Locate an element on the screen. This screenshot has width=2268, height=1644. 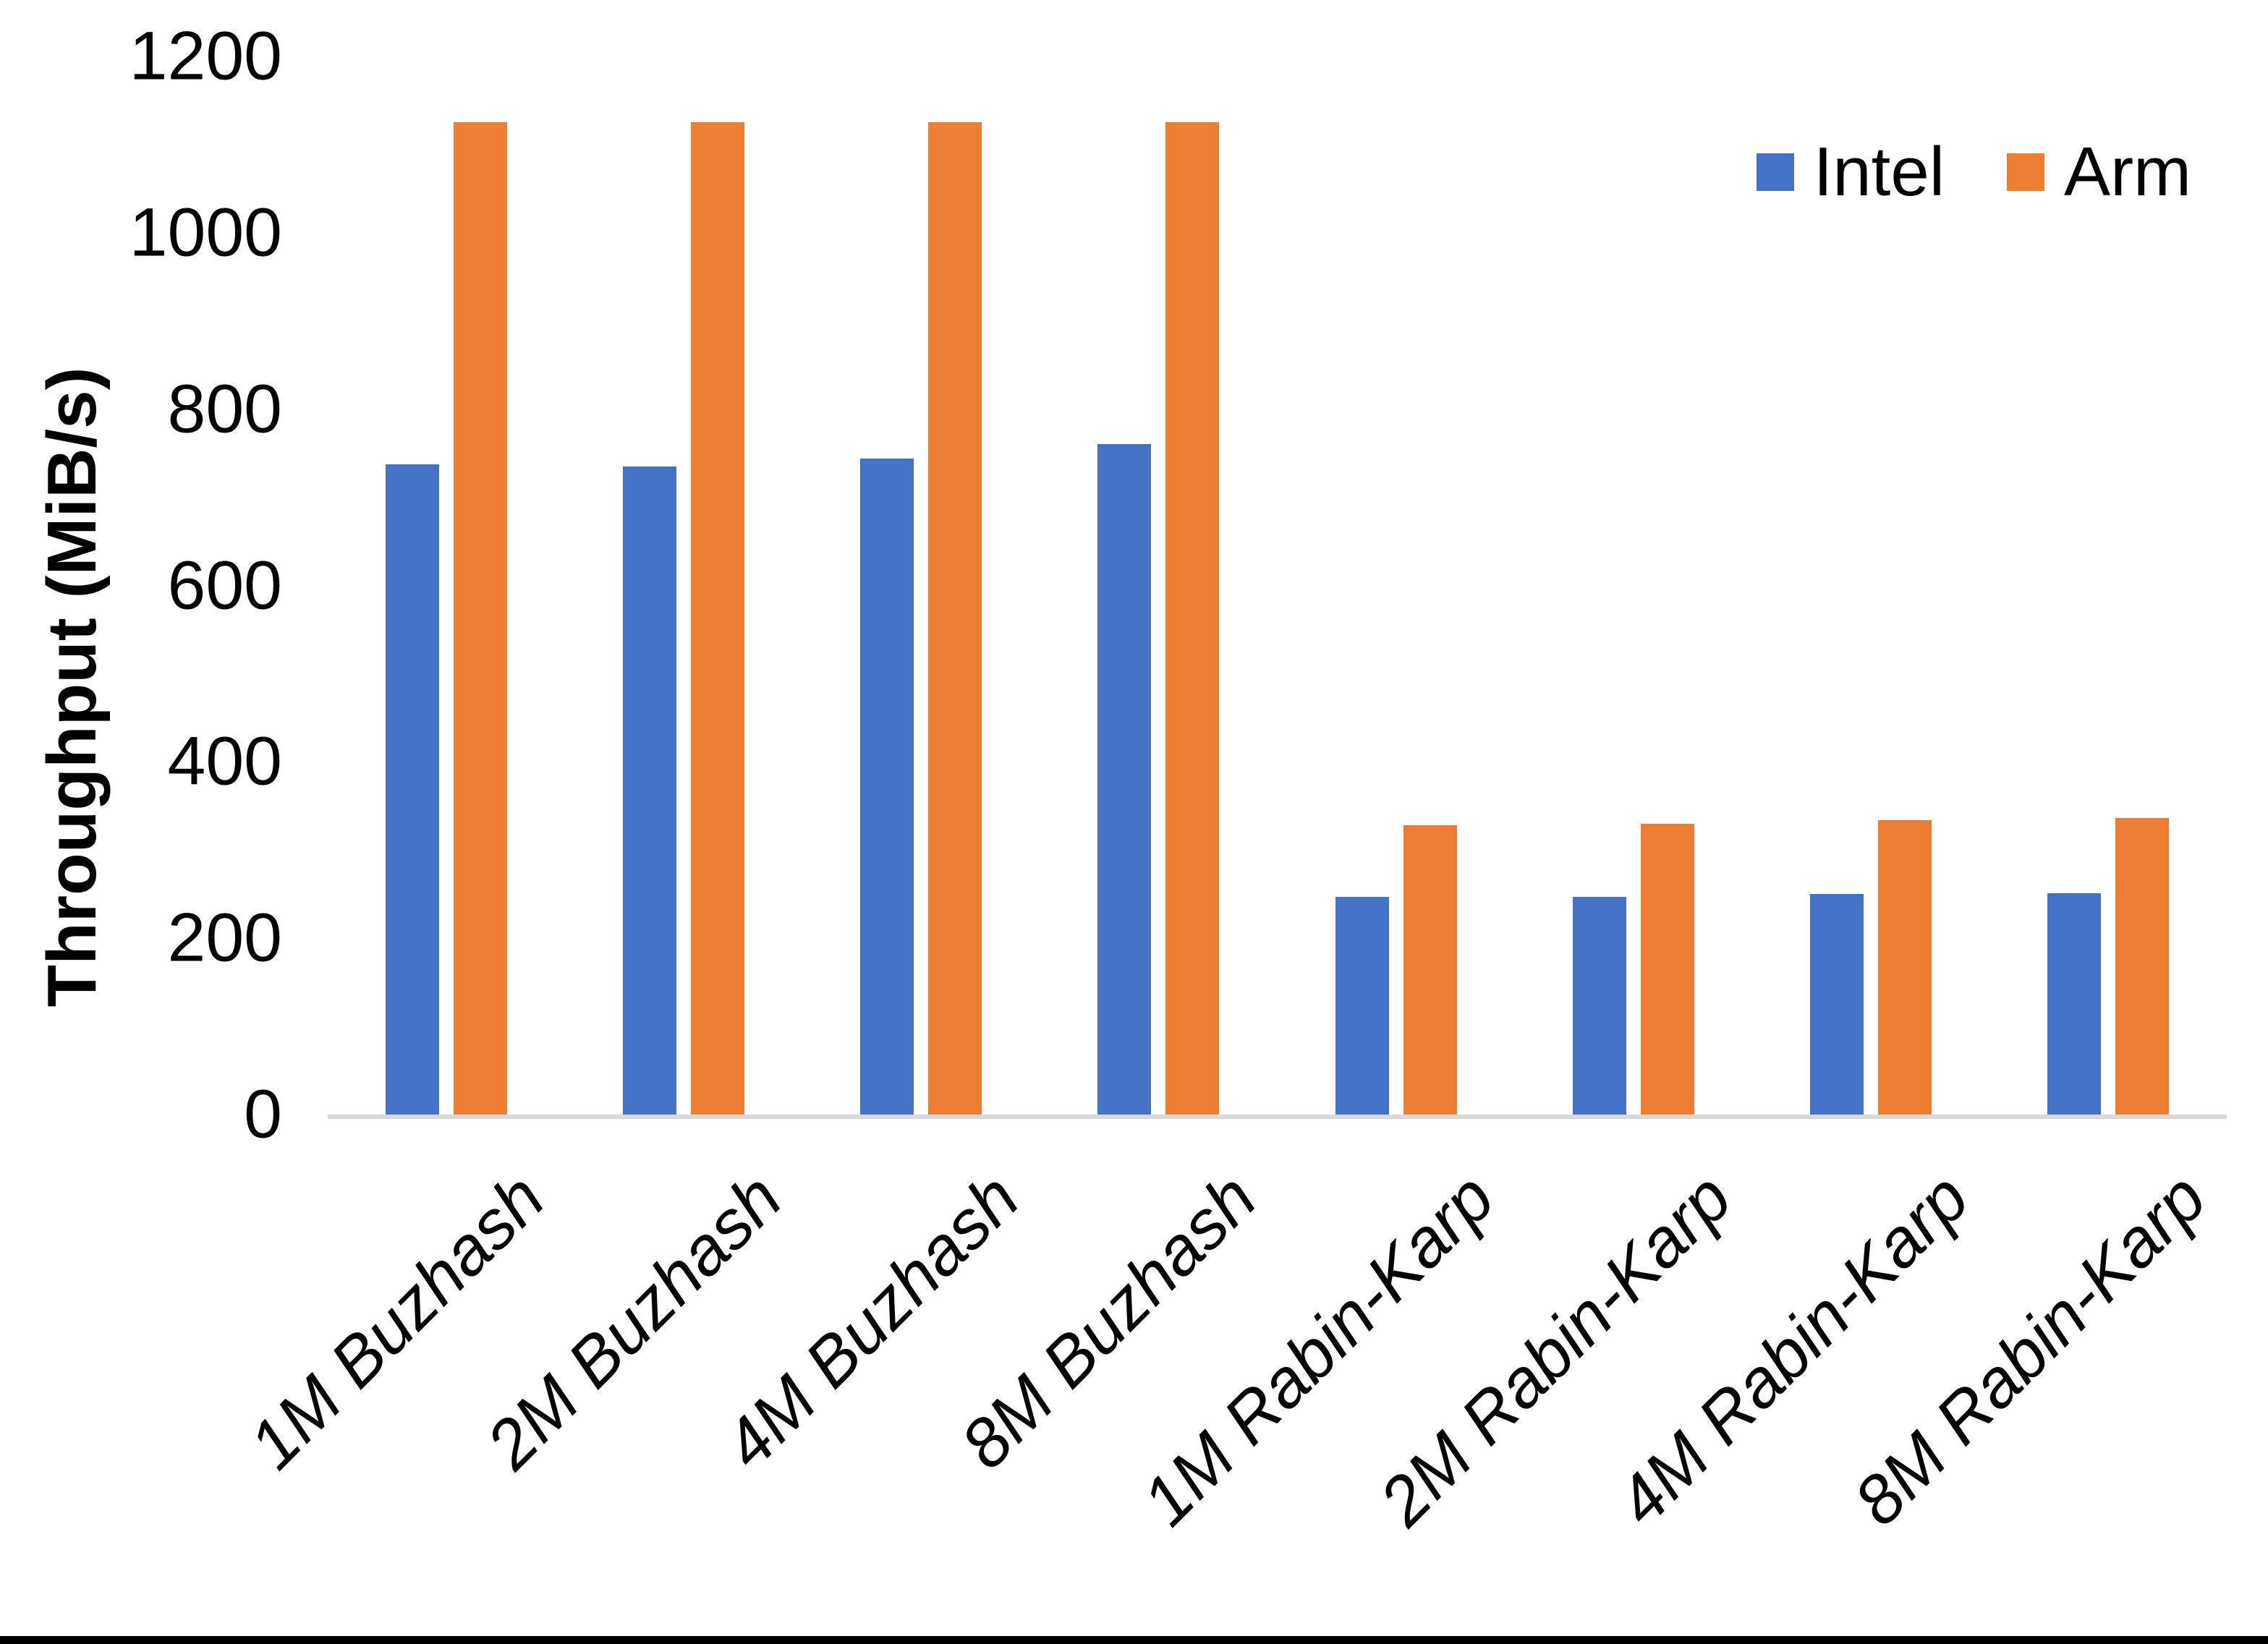
legend-item-arm: Arm is located at coordinates (2099, 172).